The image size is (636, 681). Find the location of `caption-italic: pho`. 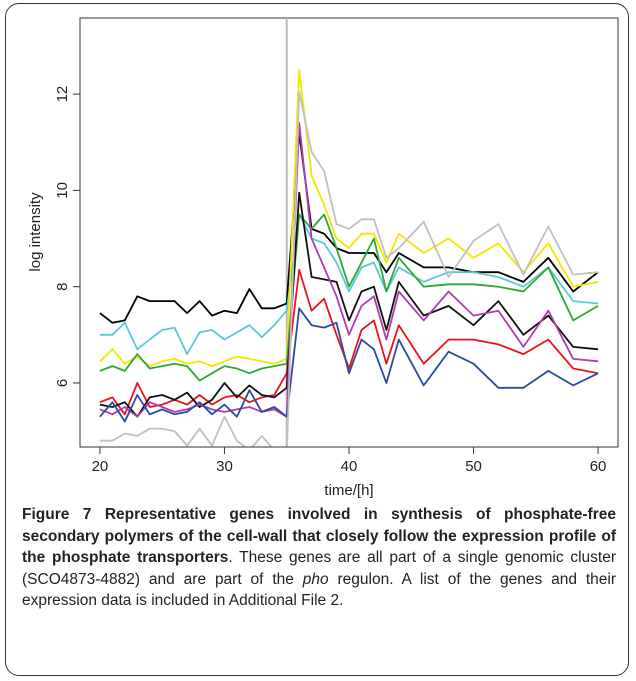

caption-italic: pho is located at coordinates (315, 579).